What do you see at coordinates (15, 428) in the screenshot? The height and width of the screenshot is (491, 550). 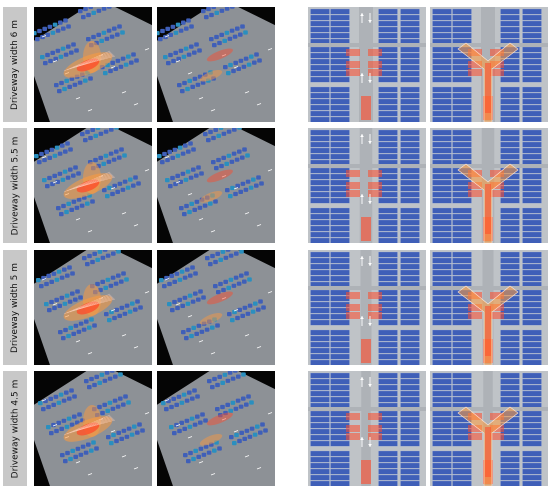 I see `row-label-text: Driveway width 4.5 m` at bounding box center [15, 428].